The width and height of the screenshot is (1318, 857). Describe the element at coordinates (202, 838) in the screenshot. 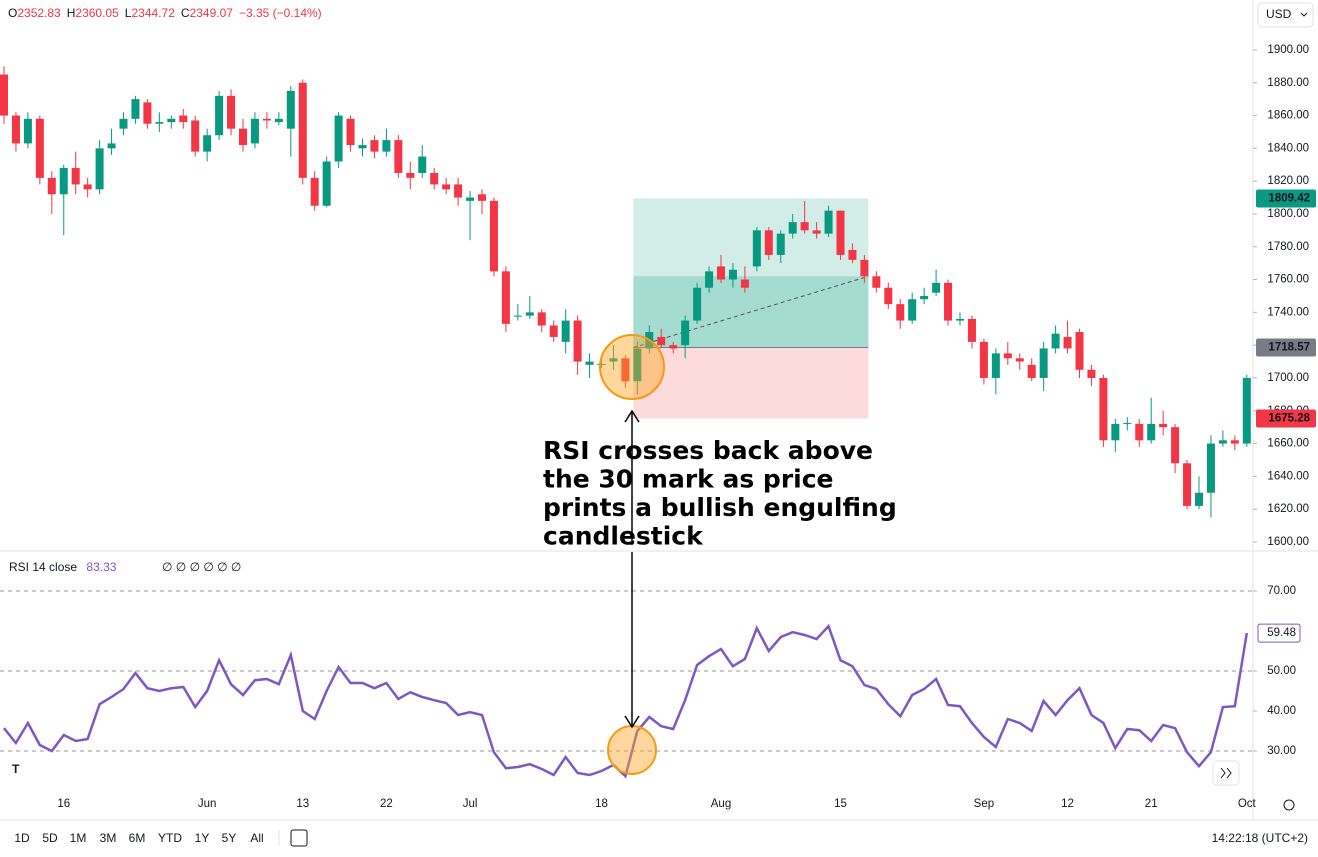

I see `range-button: 1Y` at that location.